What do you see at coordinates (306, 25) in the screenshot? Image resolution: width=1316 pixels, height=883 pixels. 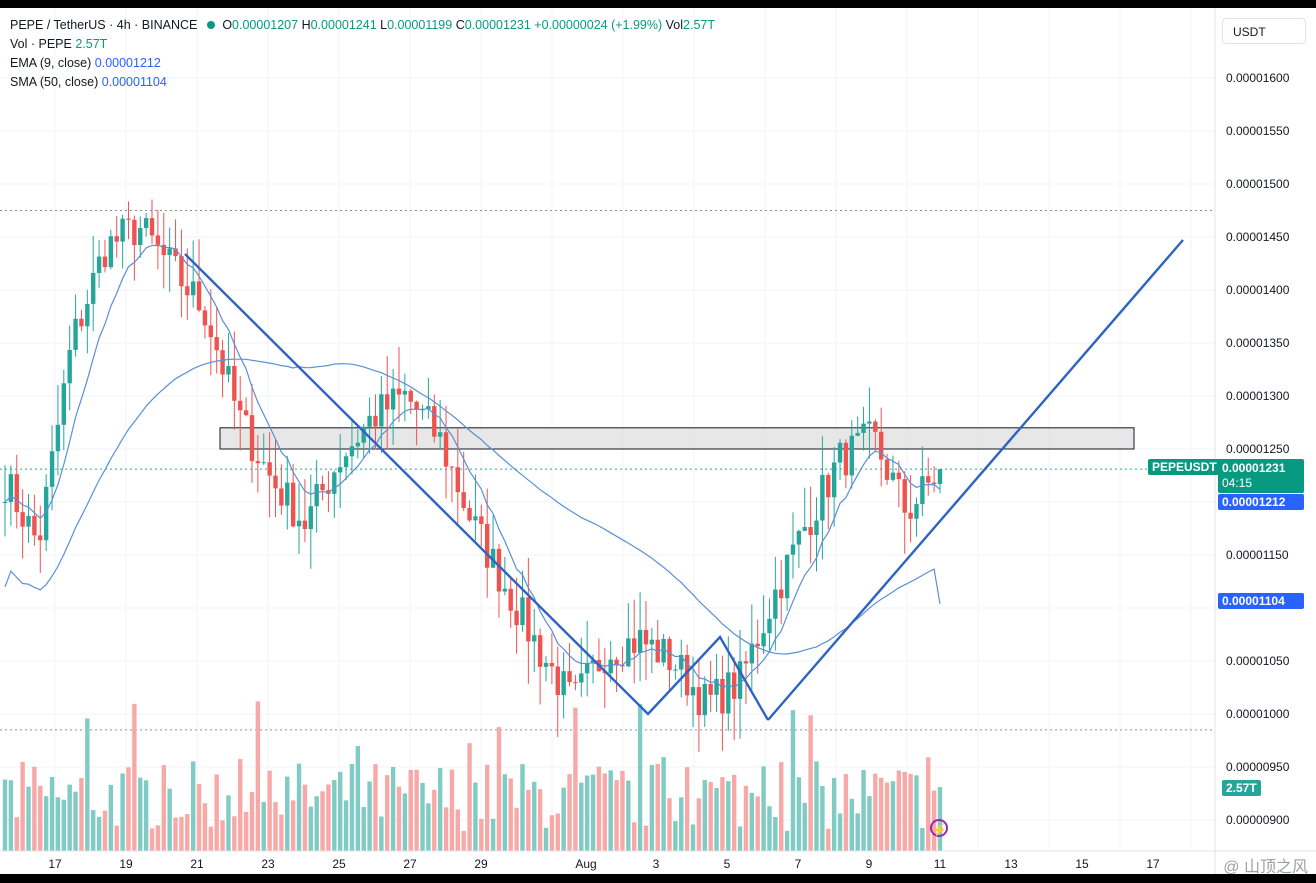 I see `high-label: H` at bounding box center [306, 25].